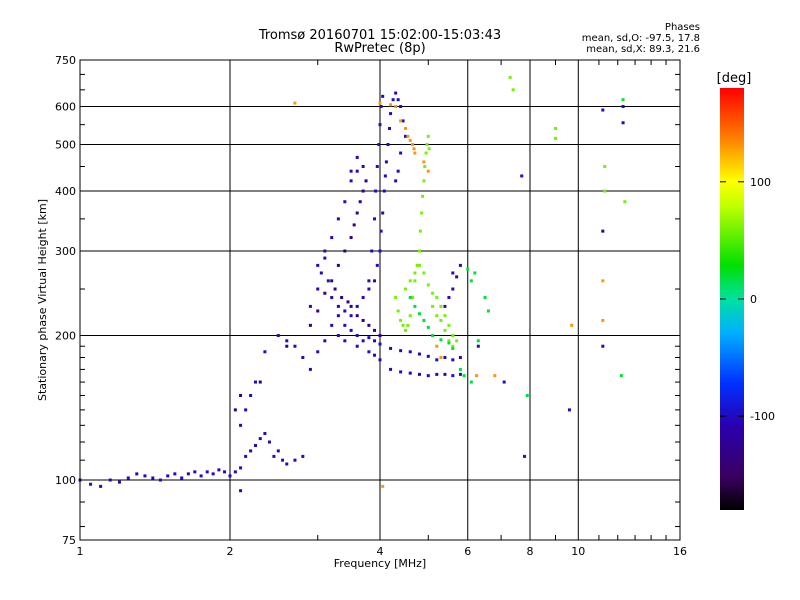  I want to click on chart-title-line2: RwPretec (8p), so click(380, 48).